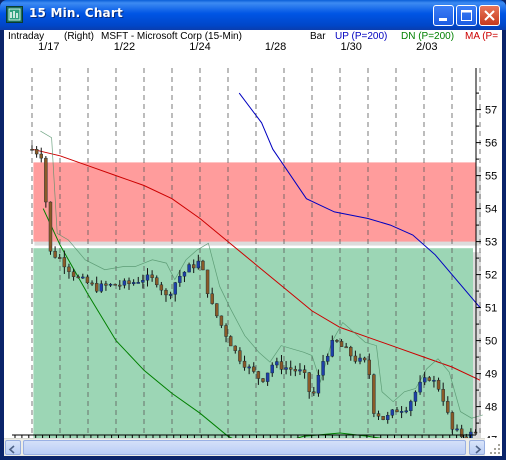 The height and width of the screenshot is (460, 506). I want to click on scroll-thumb, so click(244, 447).